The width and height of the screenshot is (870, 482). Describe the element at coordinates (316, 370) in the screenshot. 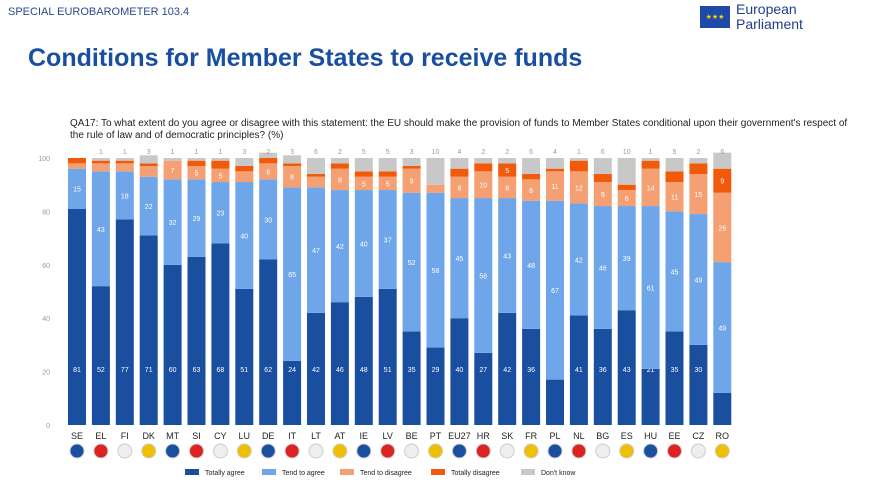

I see `data-label: 42` at that location.